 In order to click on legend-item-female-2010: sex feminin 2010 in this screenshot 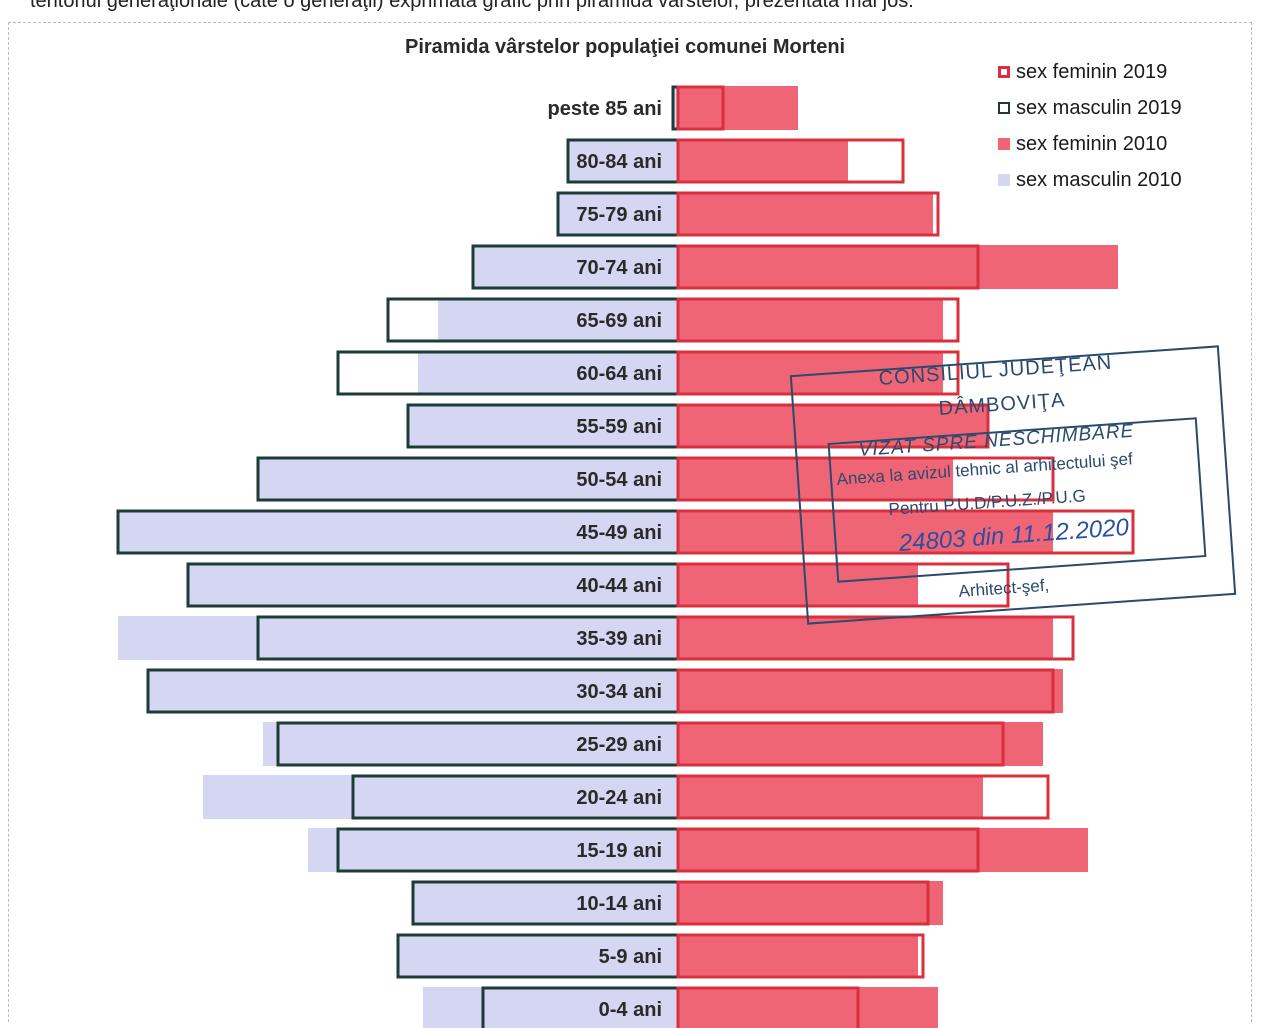, I will do `click(1090, 144)`.